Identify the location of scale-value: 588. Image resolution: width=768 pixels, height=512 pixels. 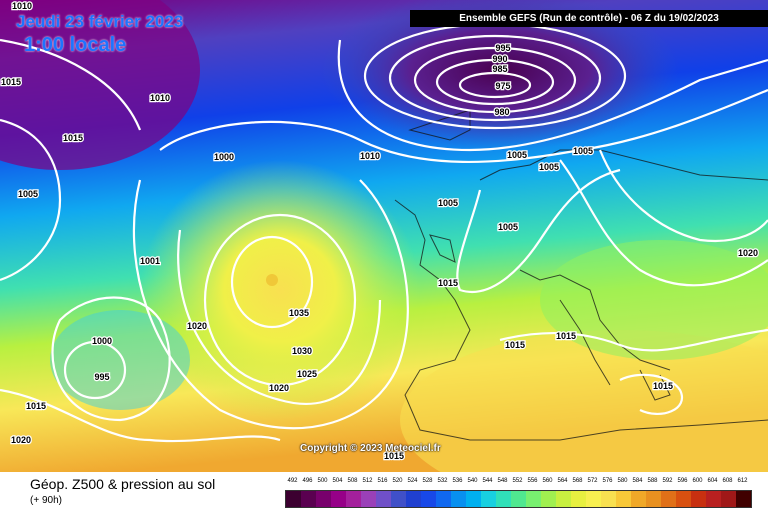
(652, 481).